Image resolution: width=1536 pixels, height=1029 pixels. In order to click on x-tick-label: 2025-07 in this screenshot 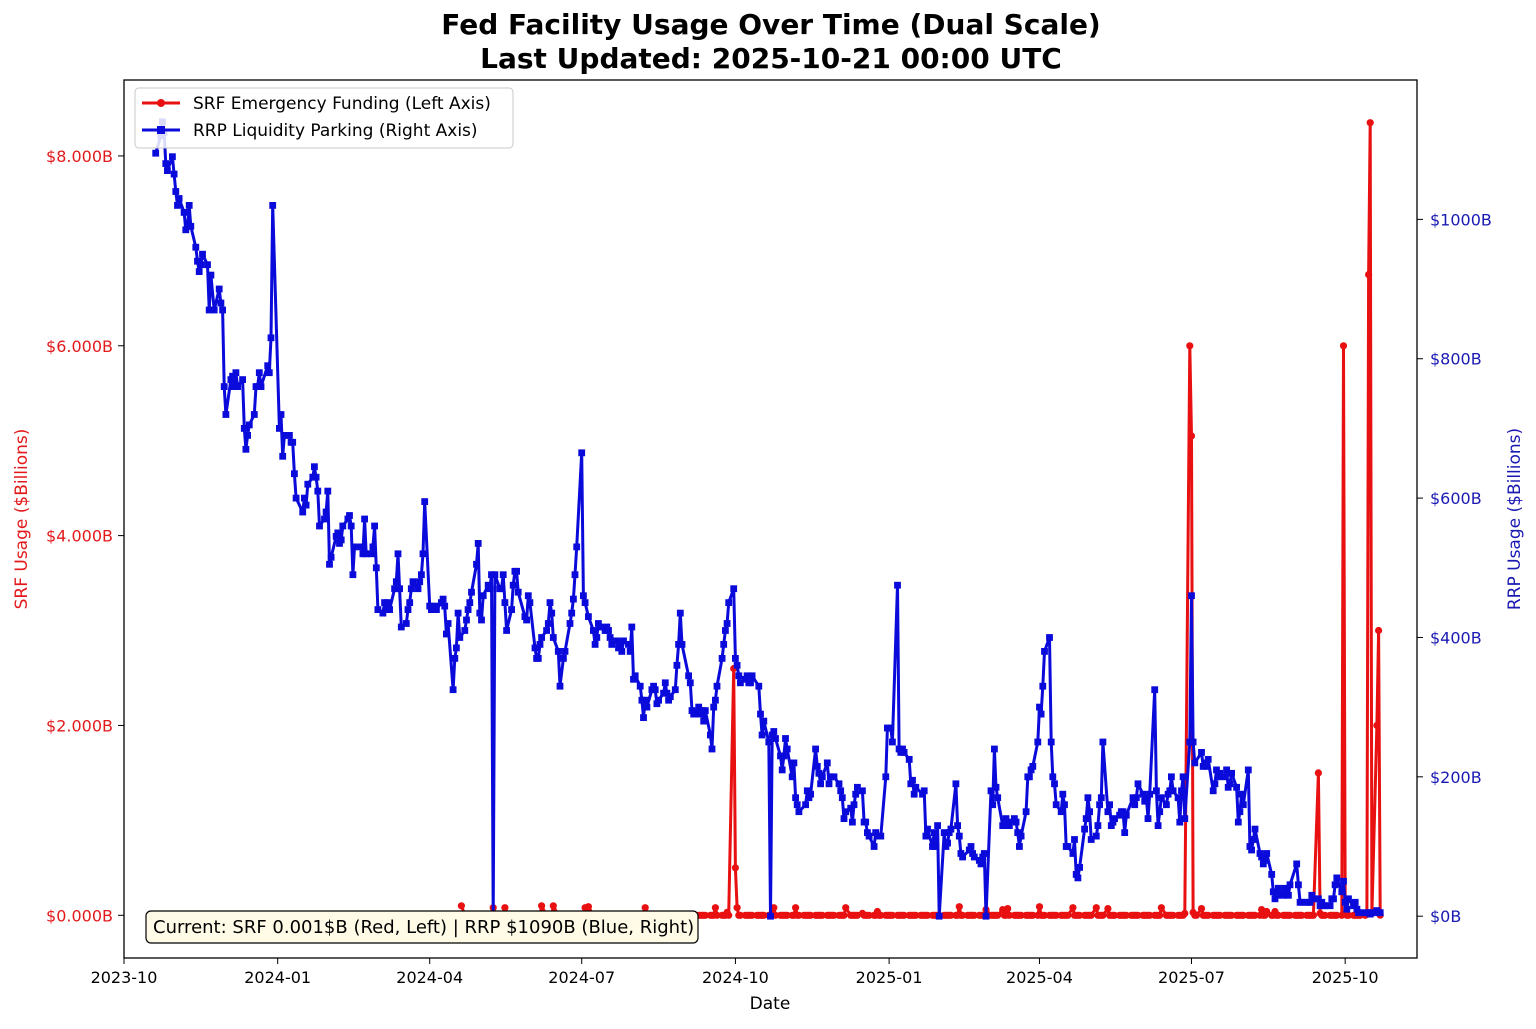, I will do `click(1191, 977)`.